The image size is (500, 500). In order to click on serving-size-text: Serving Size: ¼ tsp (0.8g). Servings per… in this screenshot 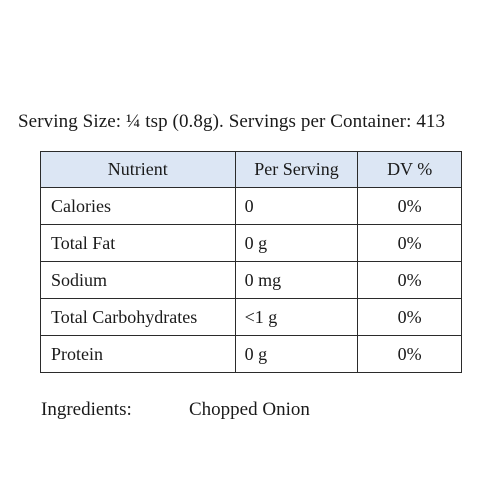, I will do `click(232, 121)`.